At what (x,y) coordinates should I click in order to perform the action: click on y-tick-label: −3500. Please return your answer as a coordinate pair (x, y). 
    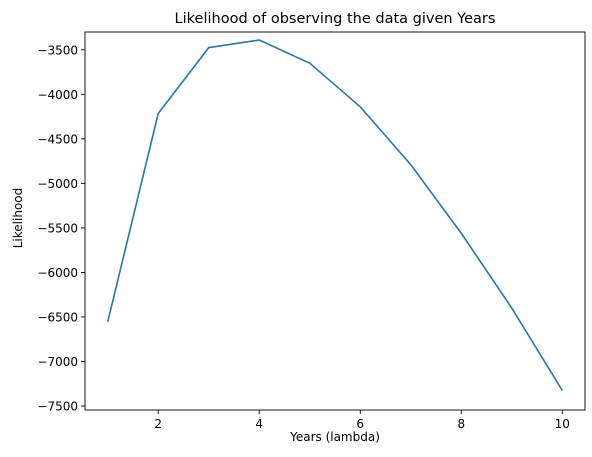
    Looking at the image, I should click on (57, 50).